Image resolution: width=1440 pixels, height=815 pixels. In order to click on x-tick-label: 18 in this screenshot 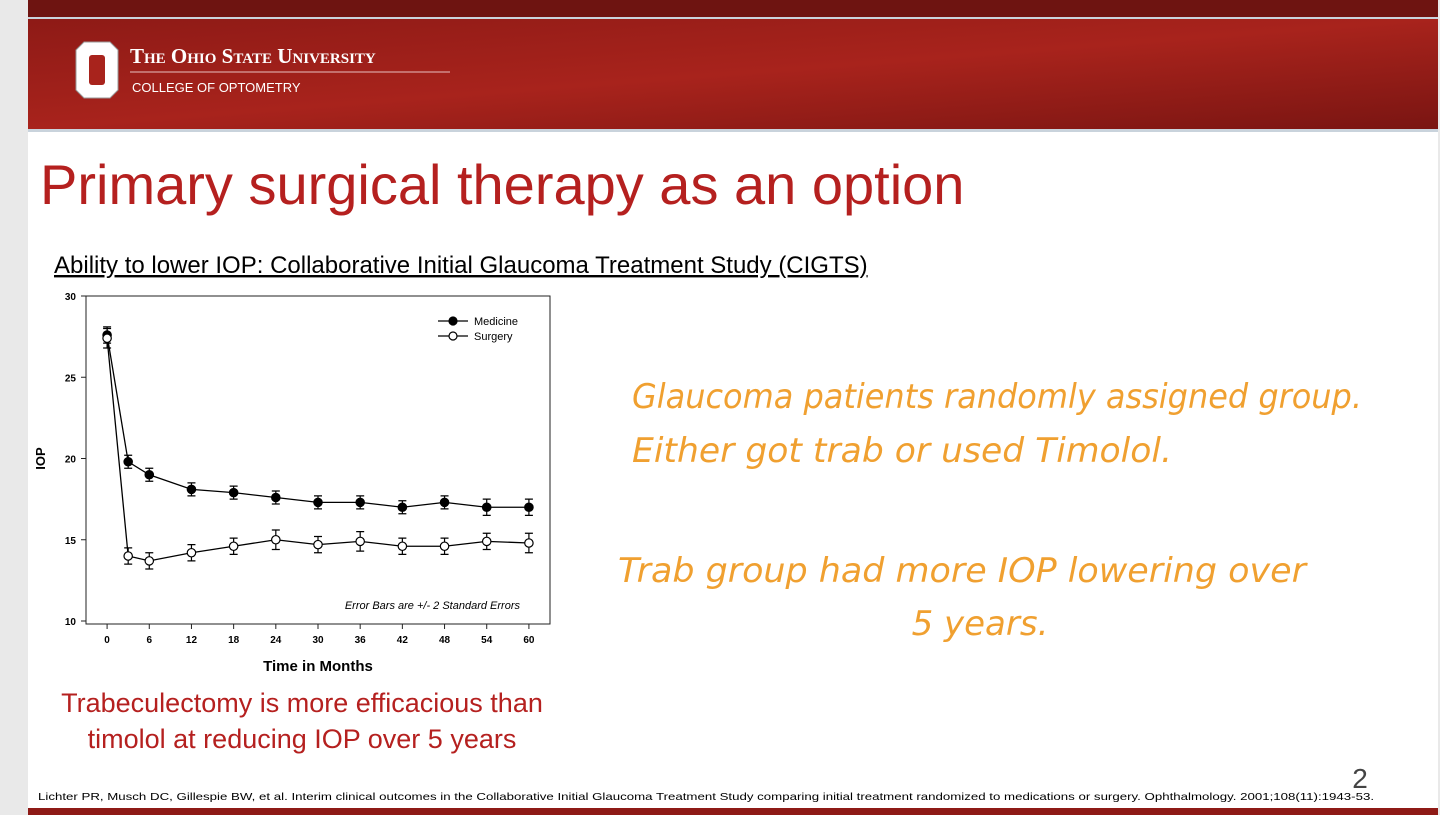, I will do `click(234, 640)`.